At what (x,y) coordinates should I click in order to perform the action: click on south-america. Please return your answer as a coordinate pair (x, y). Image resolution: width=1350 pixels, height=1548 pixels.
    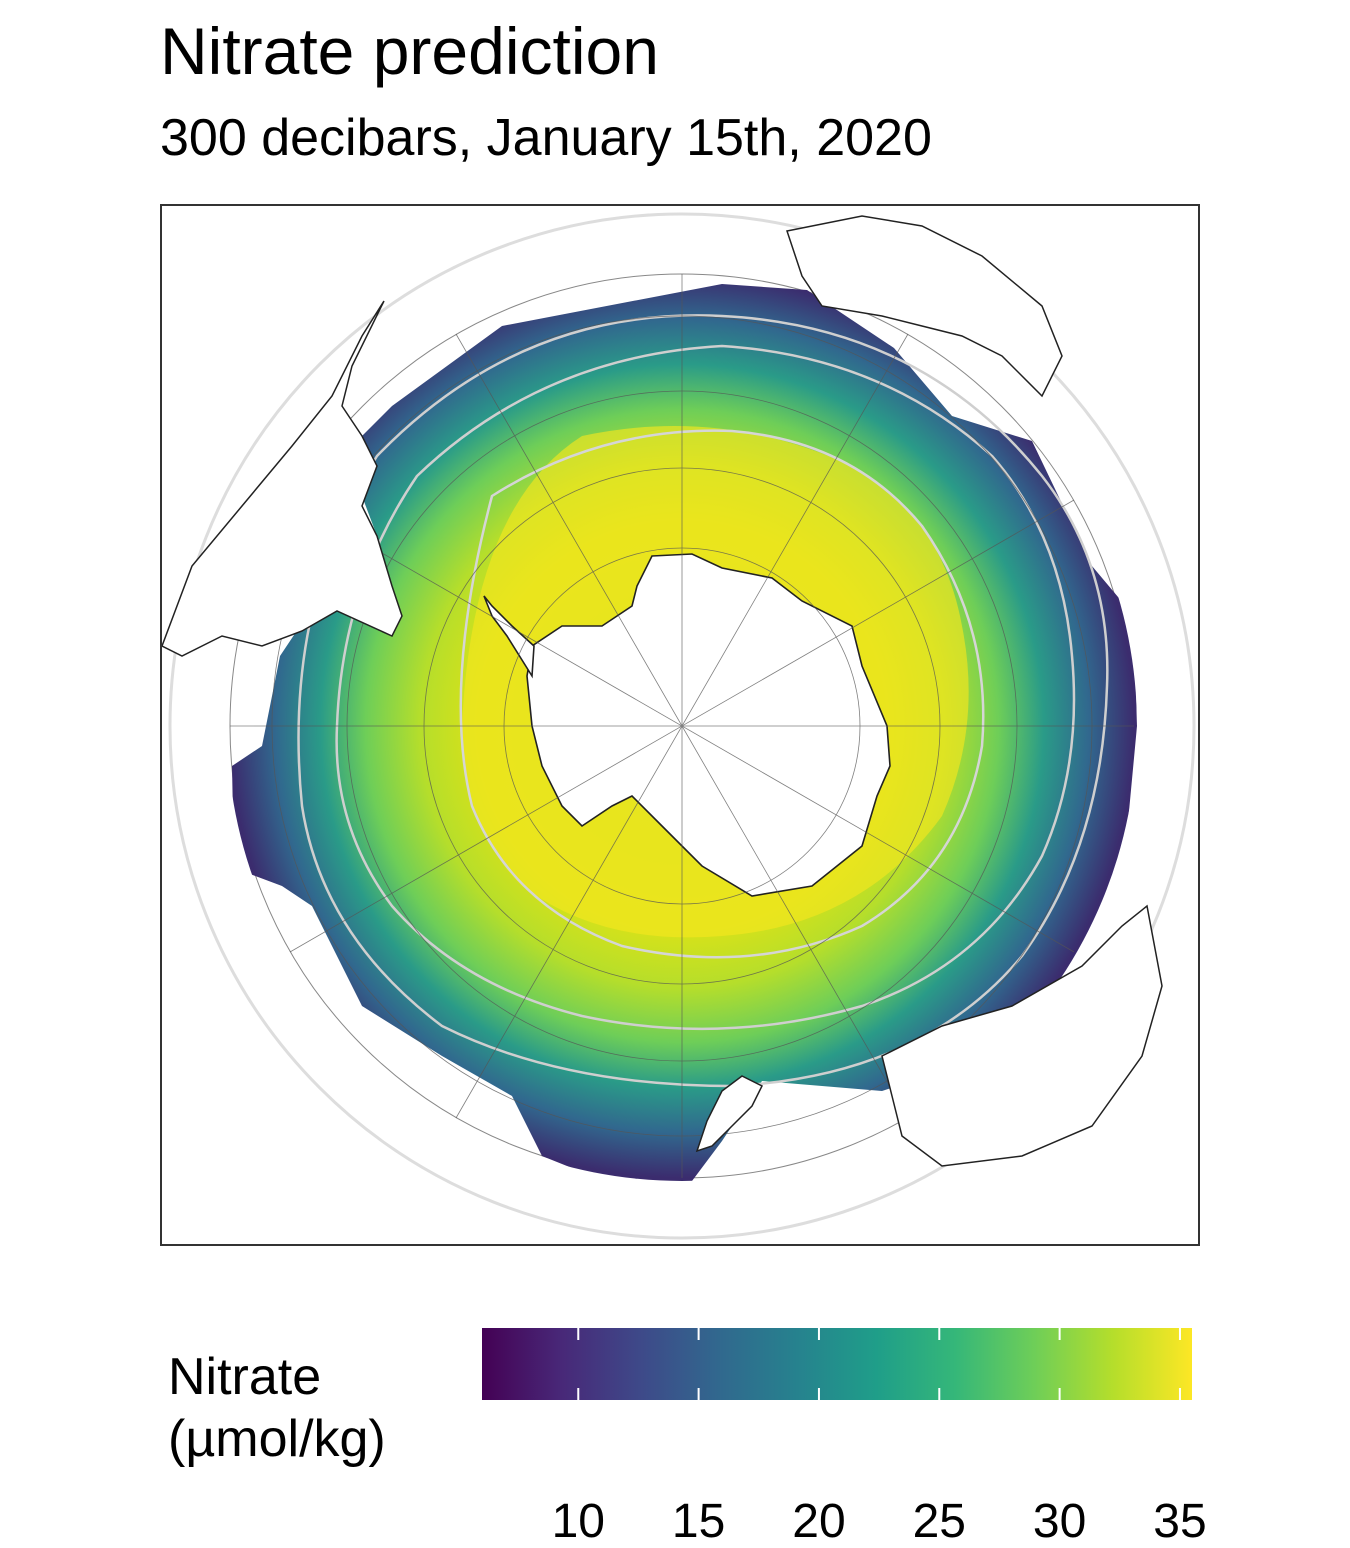
    Looking at the image, I should click on (282, 478).